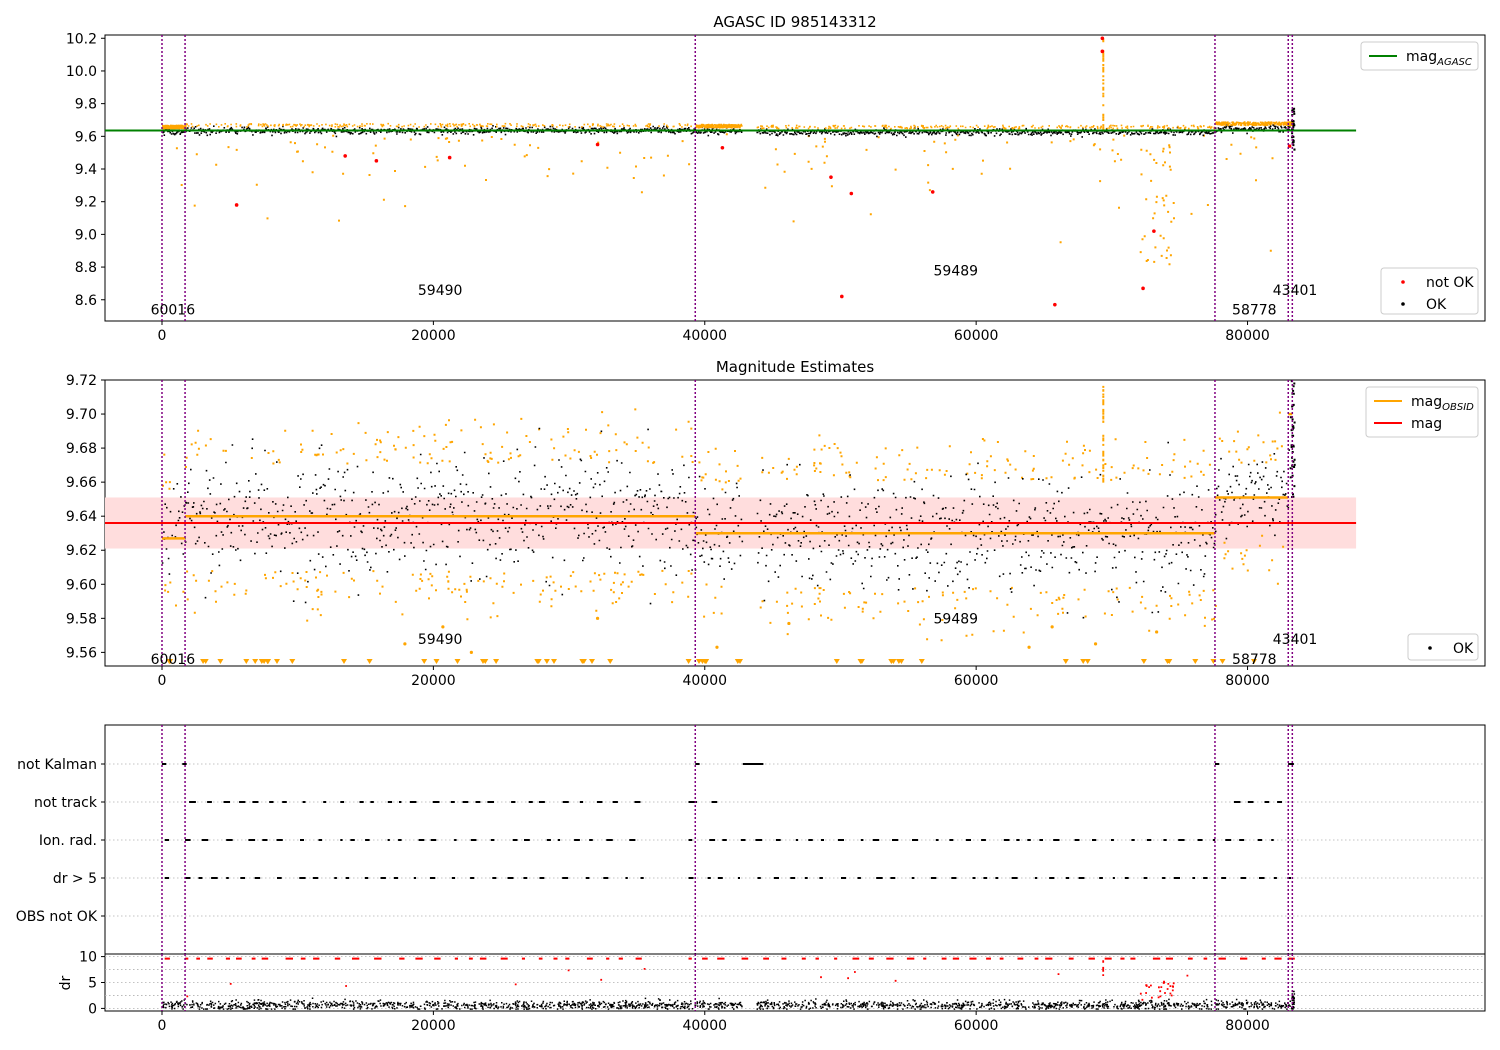 The image size is (1500, 1050). Describe the element at coordinates (92, 984) in the screenshot. I see `y-tick-label: 5` at that location.